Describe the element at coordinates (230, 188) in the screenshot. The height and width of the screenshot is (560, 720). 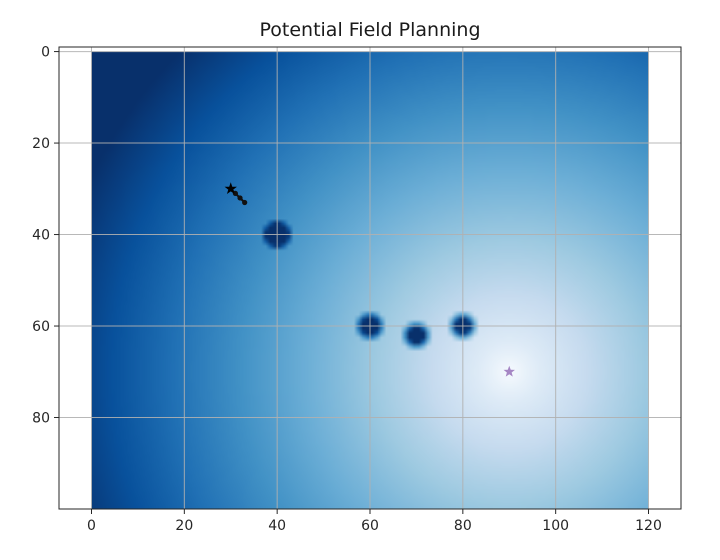
I see `start-marker` at that location.